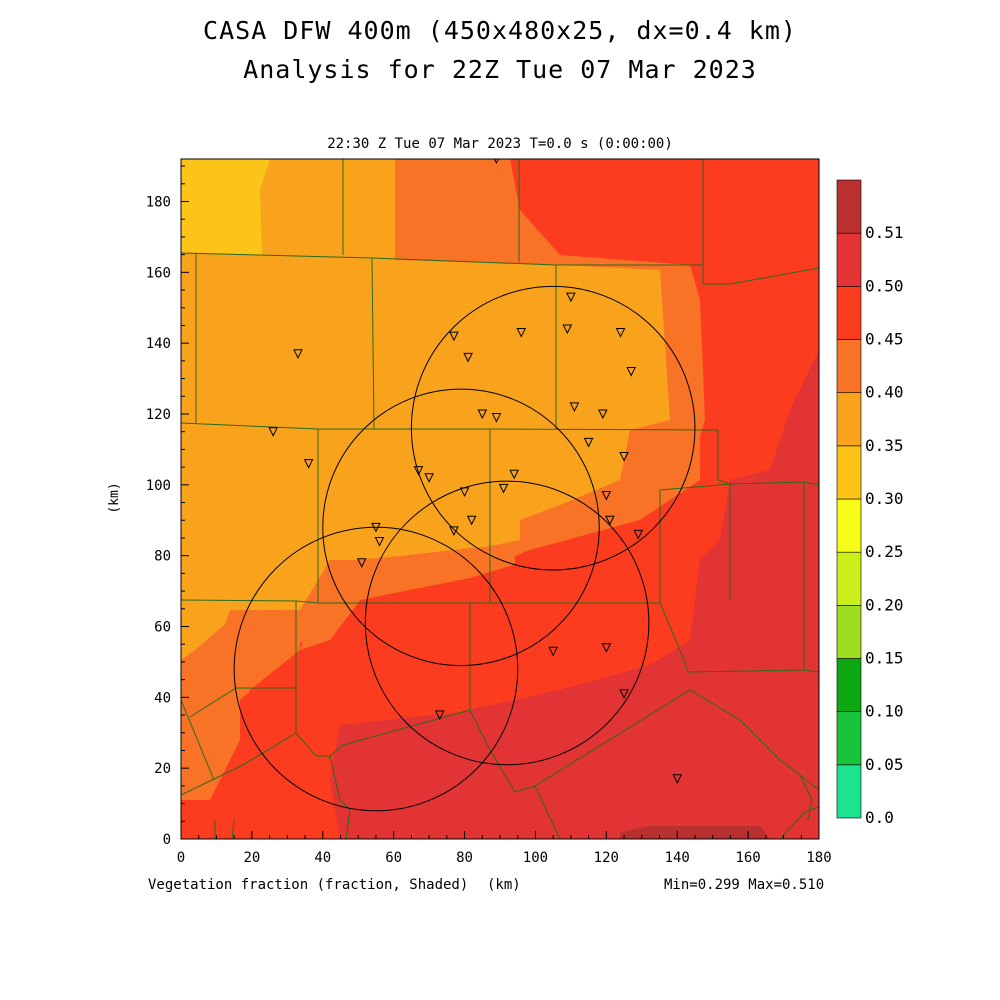 The height and width of the screenshot is (1000, 1000). What do you see at coordinates (162, 557) in the screenshot?
I see `y-tick-label: 80` at bounding box center [162, 557].